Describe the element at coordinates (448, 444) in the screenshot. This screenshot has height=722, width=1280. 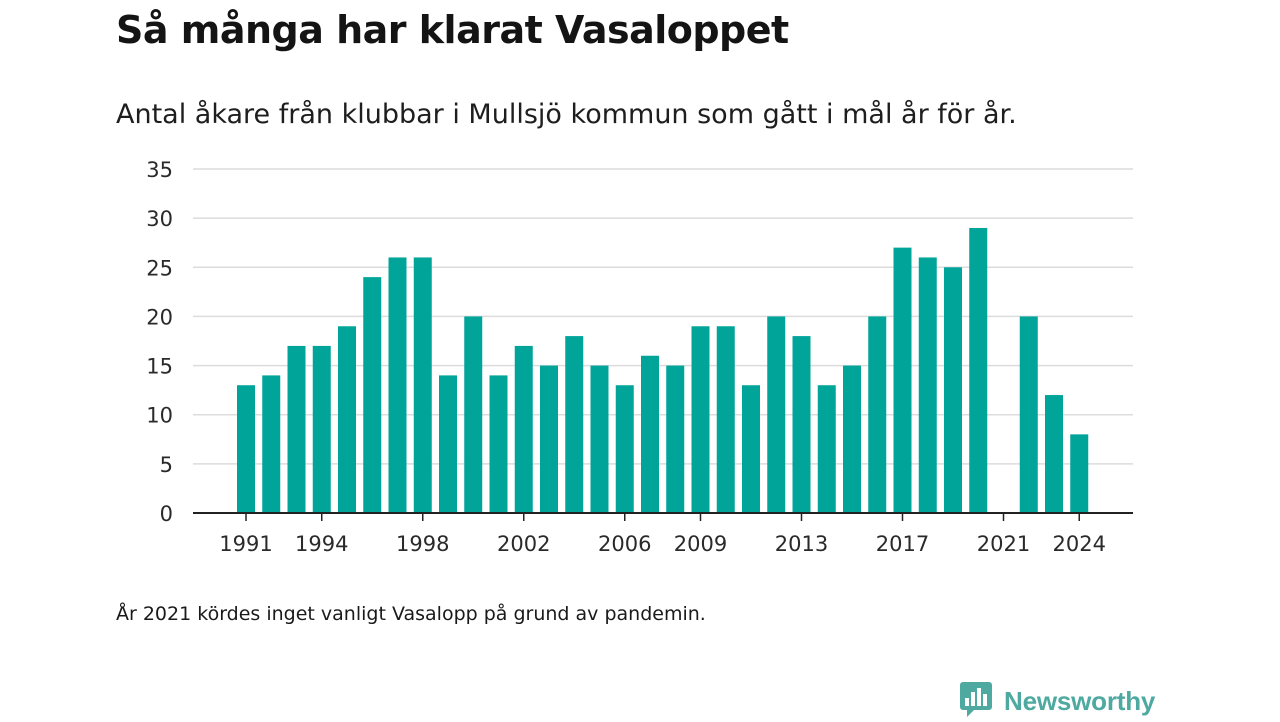
I see `bar-1999` at that location.